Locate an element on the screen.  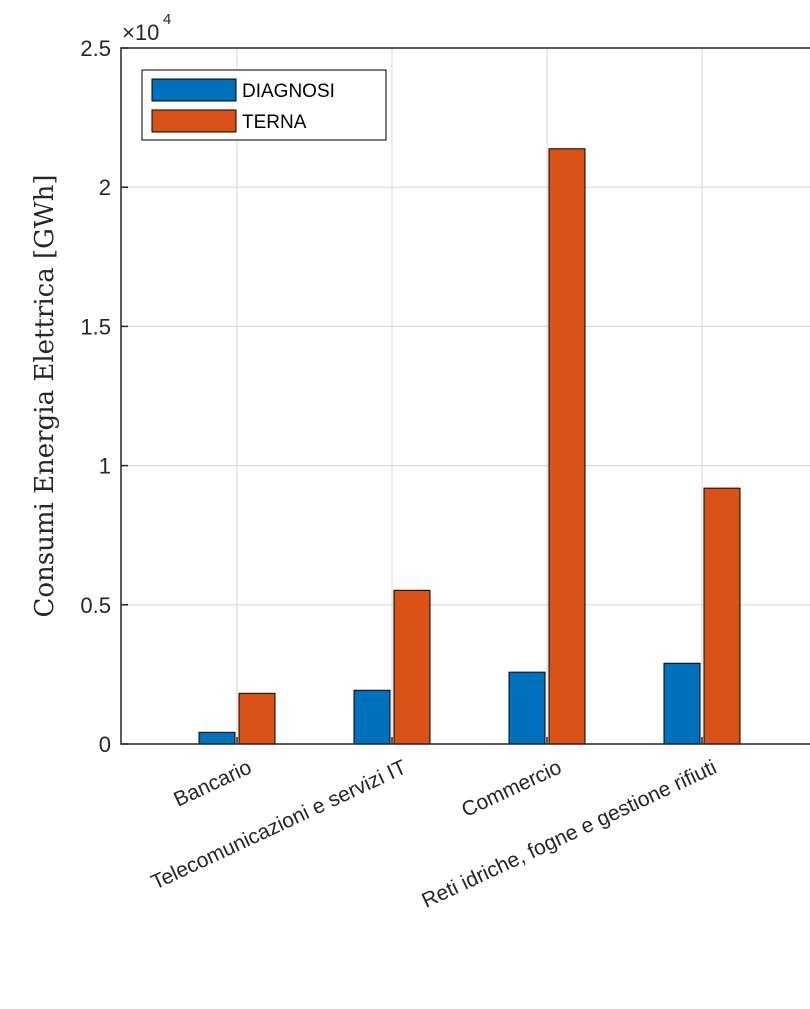
x-category-label-3: Reti idriche, fogne e gestione rifiuti is located at coordinates (569, 834).